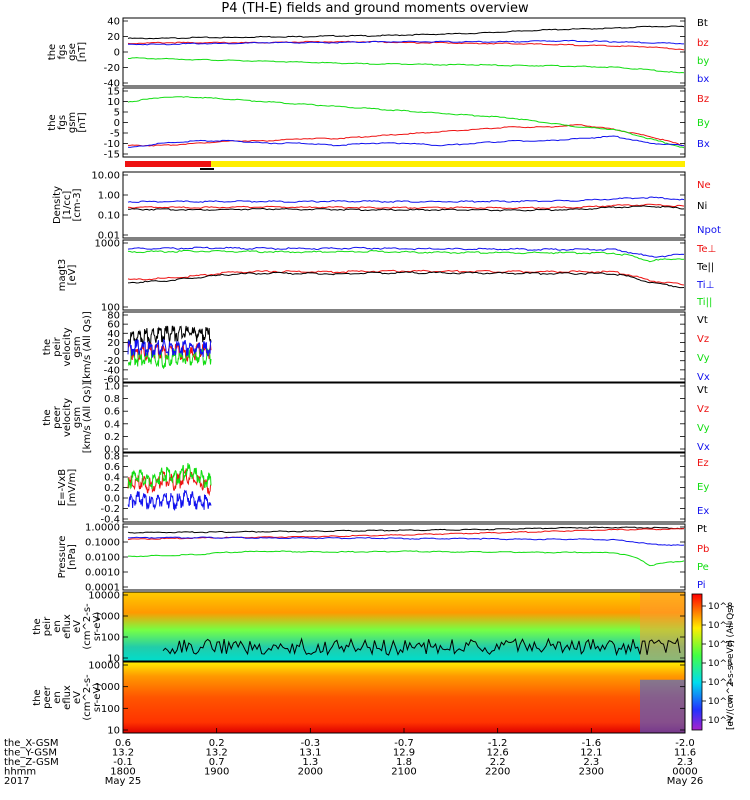 The width and height of the screenshot is (750, 800). Describe the element at coordinates (113, 343) in the screenshot. I see `peir-velocity-ytick: 20` at that location.